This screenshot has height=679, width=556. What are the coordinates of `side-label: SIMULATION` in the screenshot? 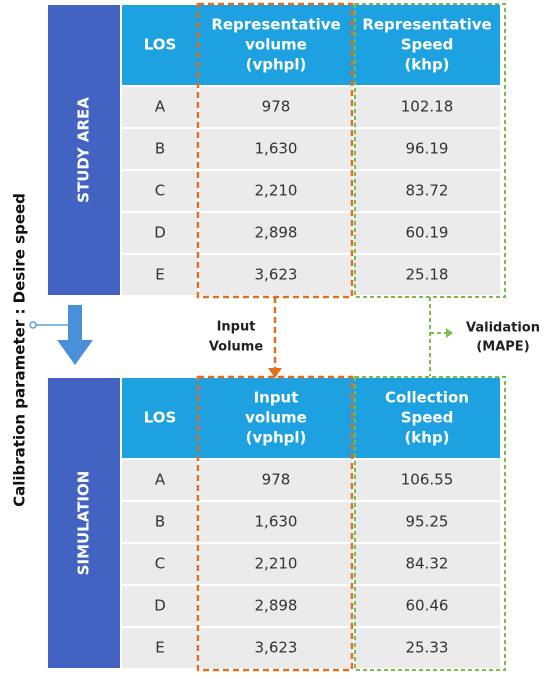 It's located at (84, 523).